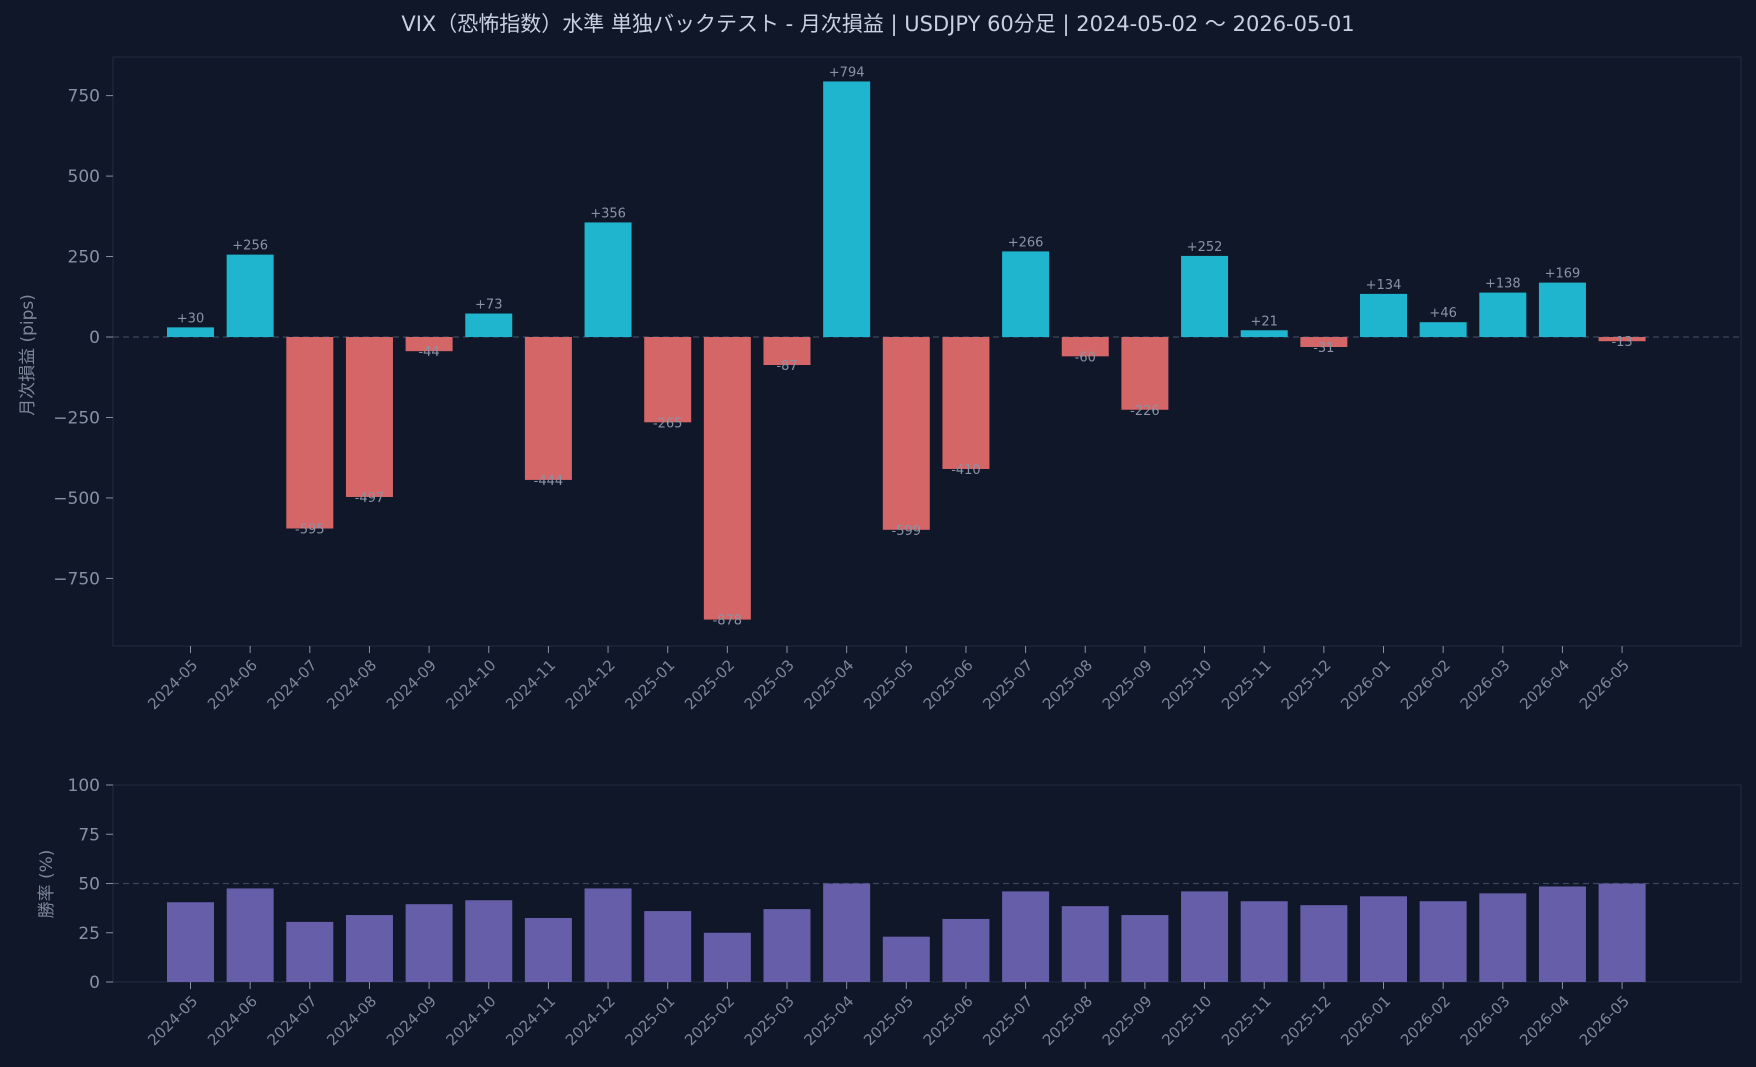 The image size is (1756, 1067). What do you see at coordinates (76, 418) in the screenshot?
I see `y-tick-label: −250` at bounding box center [76, 418].